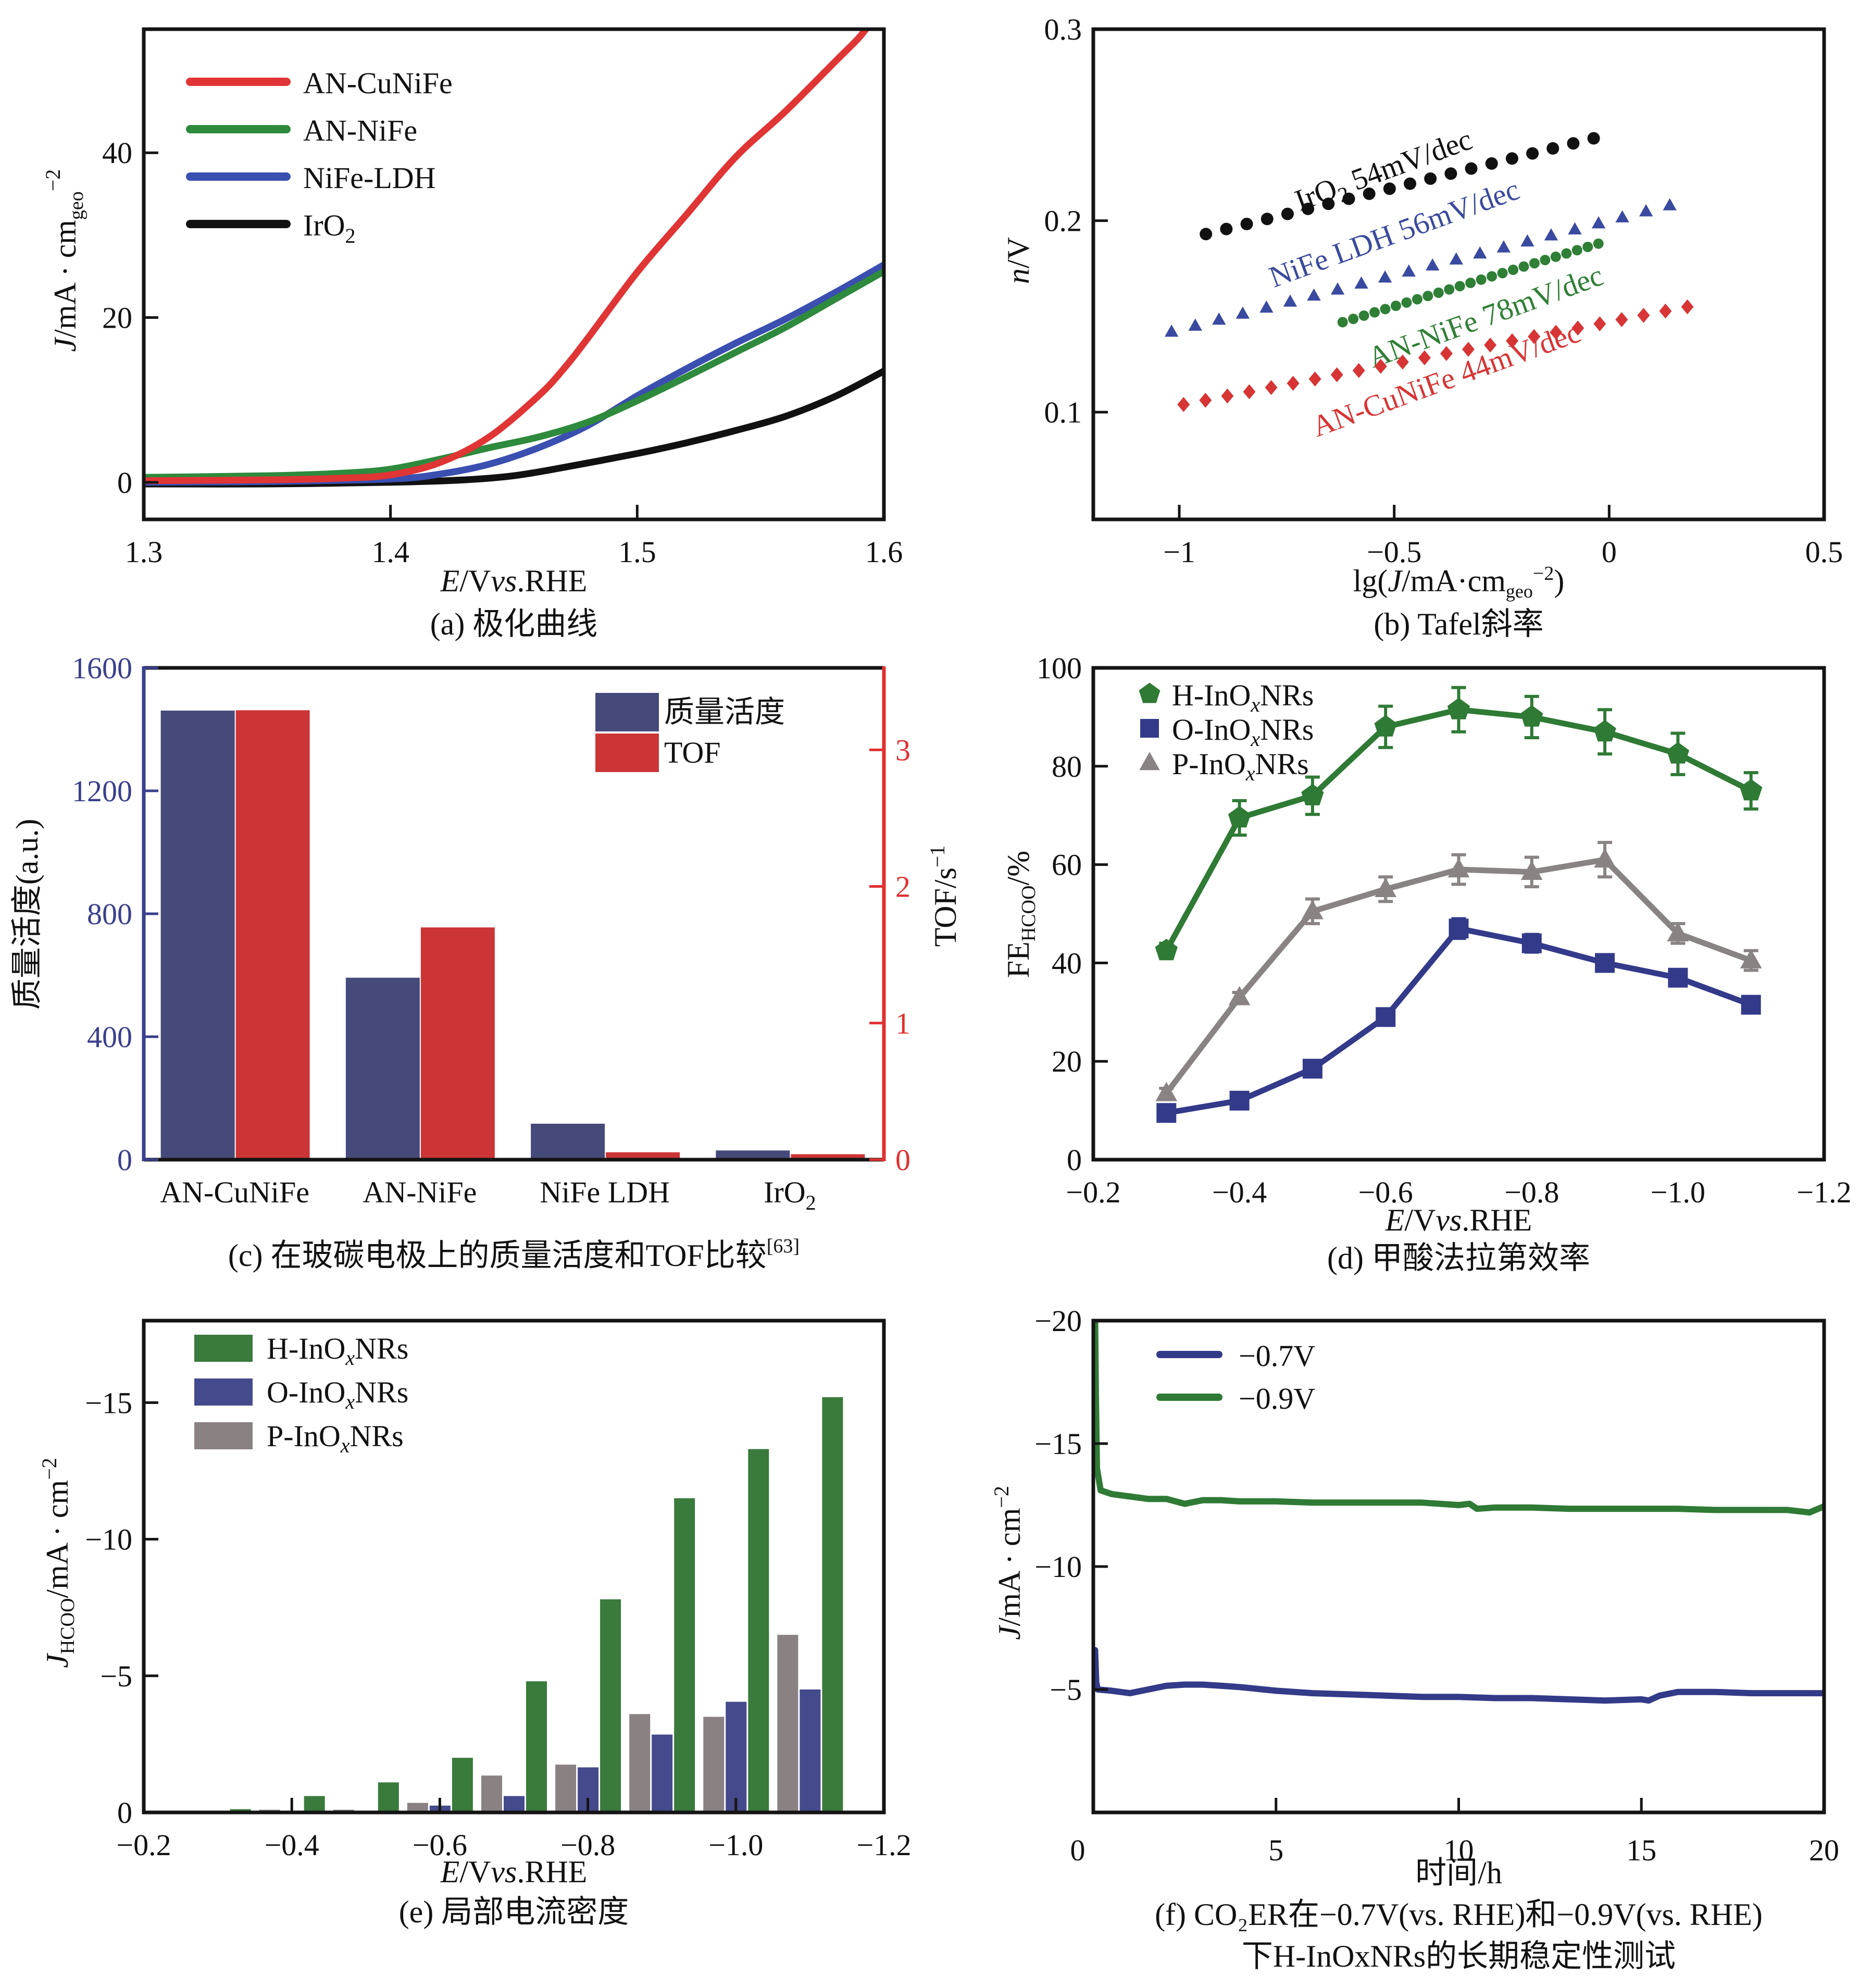 This screenshot has height=1988, width=1872. I want to click on y-tick-label: 40, so click(117, 153).